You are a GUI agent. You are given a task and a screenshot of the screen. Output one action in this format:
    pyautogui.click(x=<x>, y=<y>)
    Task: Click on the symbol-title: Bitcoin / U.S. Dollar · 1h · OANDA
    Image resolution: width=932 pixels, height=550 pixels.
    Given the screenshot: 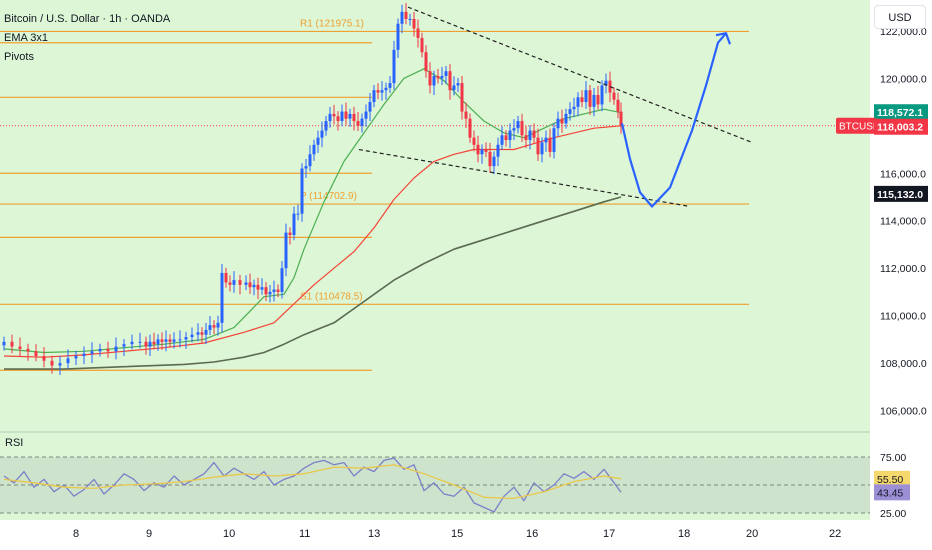 What is the action you would take?
    pyautogui.click(x=87, y=19)
    